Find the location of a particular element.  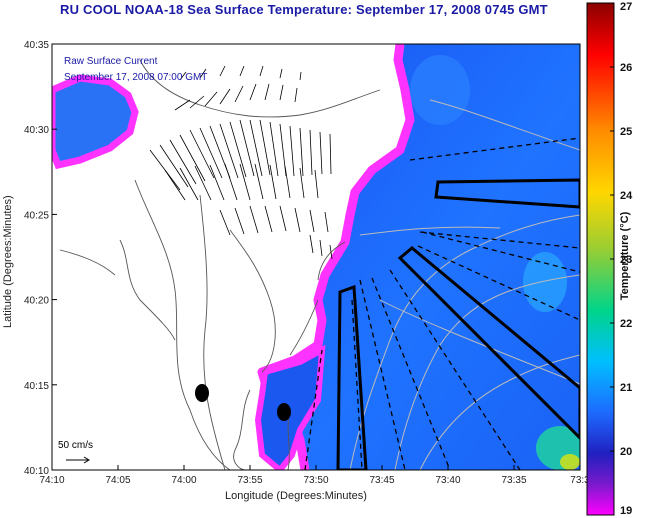

y-tick-label: 40:30 is located at coordinates (36, 130).